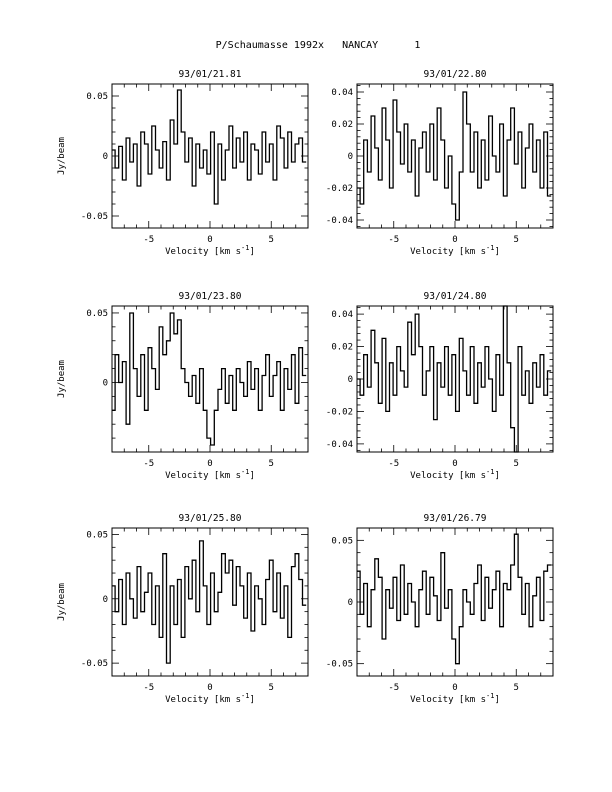 The image size is (612, 792). What do you see at coordinates (210, 74) in the screenshot?
I see `panel-title: 93/01/21.81` at bounding box center [210, 74].